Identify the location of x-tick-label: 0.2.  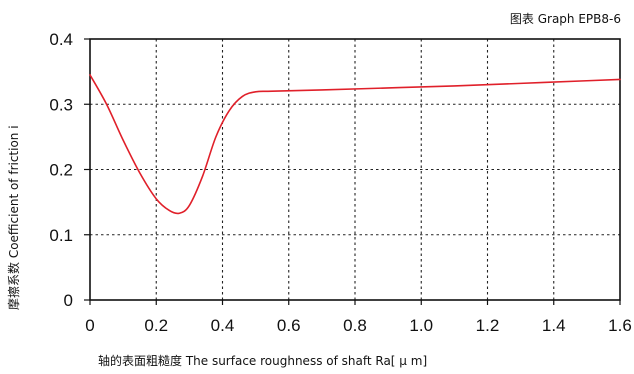
(156, 325).